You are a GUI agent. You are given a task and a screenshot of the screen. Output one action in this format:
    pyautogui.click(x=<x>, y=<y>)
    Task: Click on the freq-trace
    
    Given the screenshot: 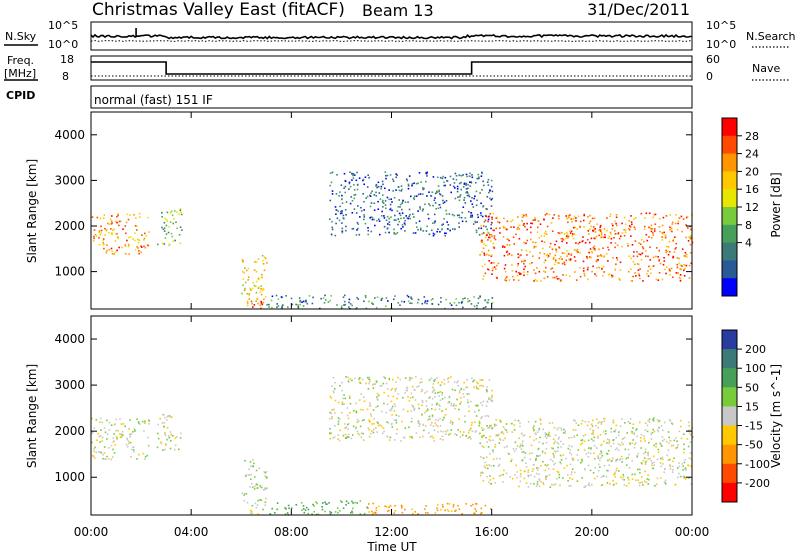 What is the action you would take?
    pyautogui.click(x=391, y=68)
    